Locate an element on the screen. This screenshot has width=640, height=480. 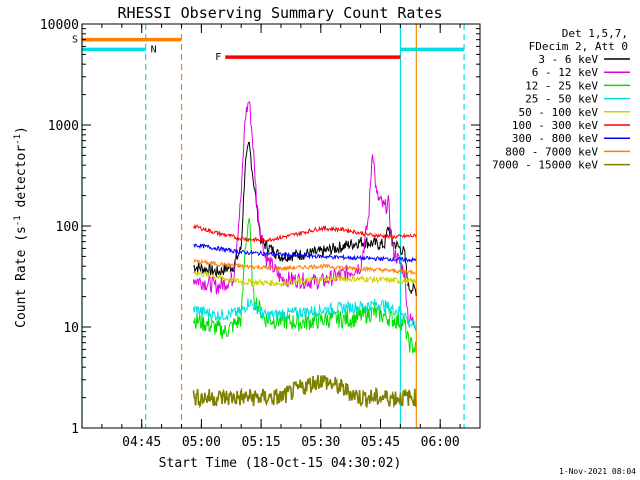
footer-date: 1-Nov-2021 08:04 is located at coordinates (597, 471).